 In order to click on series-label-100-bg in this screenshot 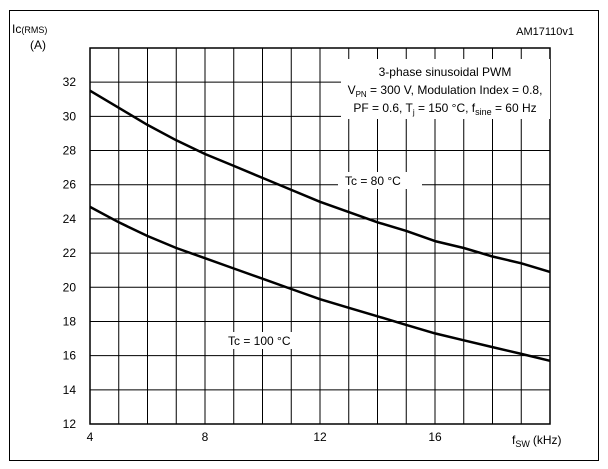, I will do `click(268, 340)`.